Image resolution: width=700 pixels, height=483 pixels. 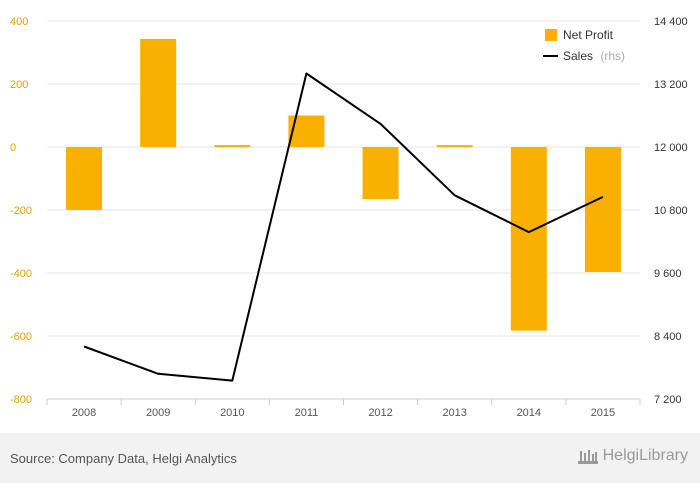 I want to click on brand-logo: HelgiLibrary, so click(x=632, y=456).